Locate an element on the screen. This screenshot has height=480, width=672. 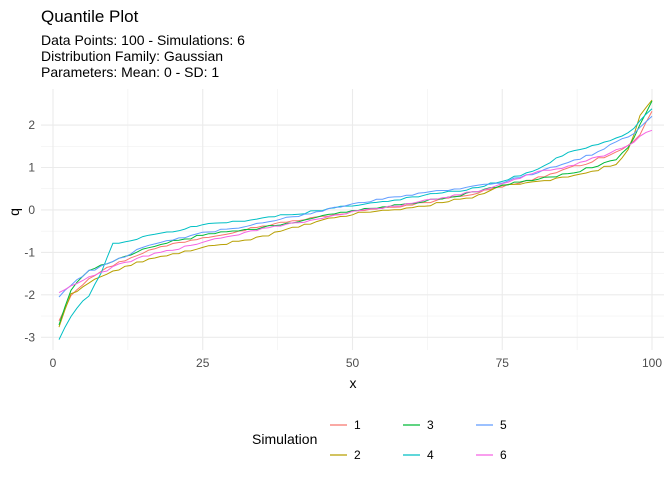
y-tick-label: 1 is located at coordinates (31, 168).